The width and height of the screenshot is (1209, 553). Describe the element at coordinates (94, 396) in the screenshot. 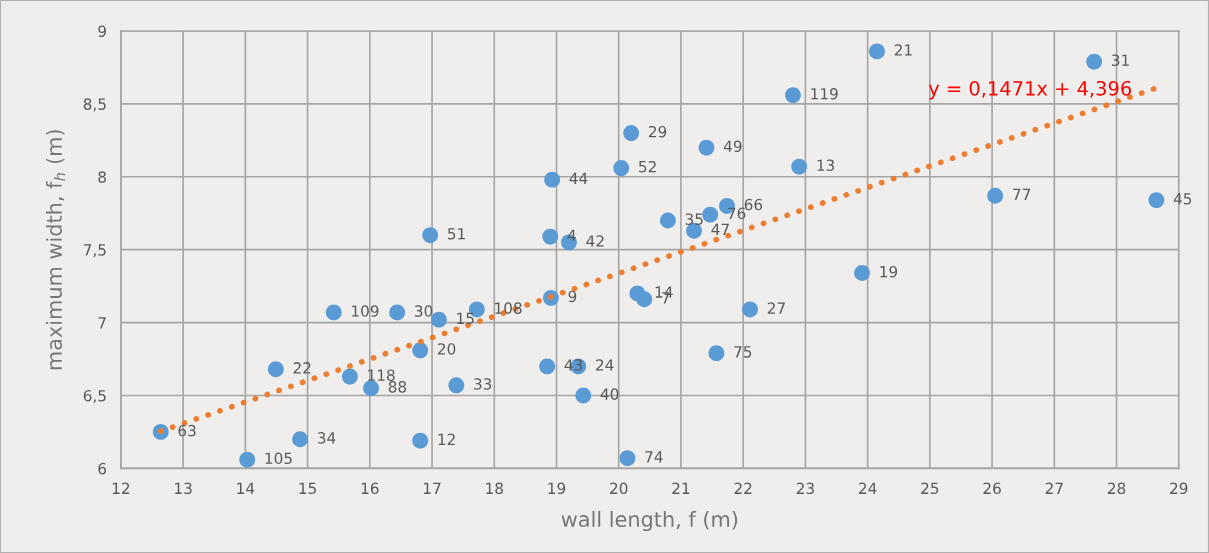

I see `y-tick-label: 6,5` at that location.